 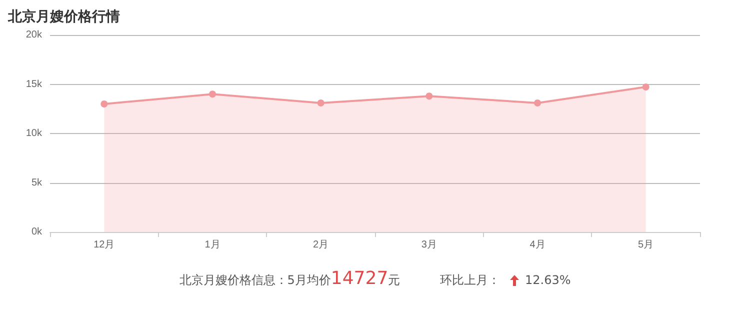 I want to click on y-tick-label: 5k, so click(x=37, y=182).